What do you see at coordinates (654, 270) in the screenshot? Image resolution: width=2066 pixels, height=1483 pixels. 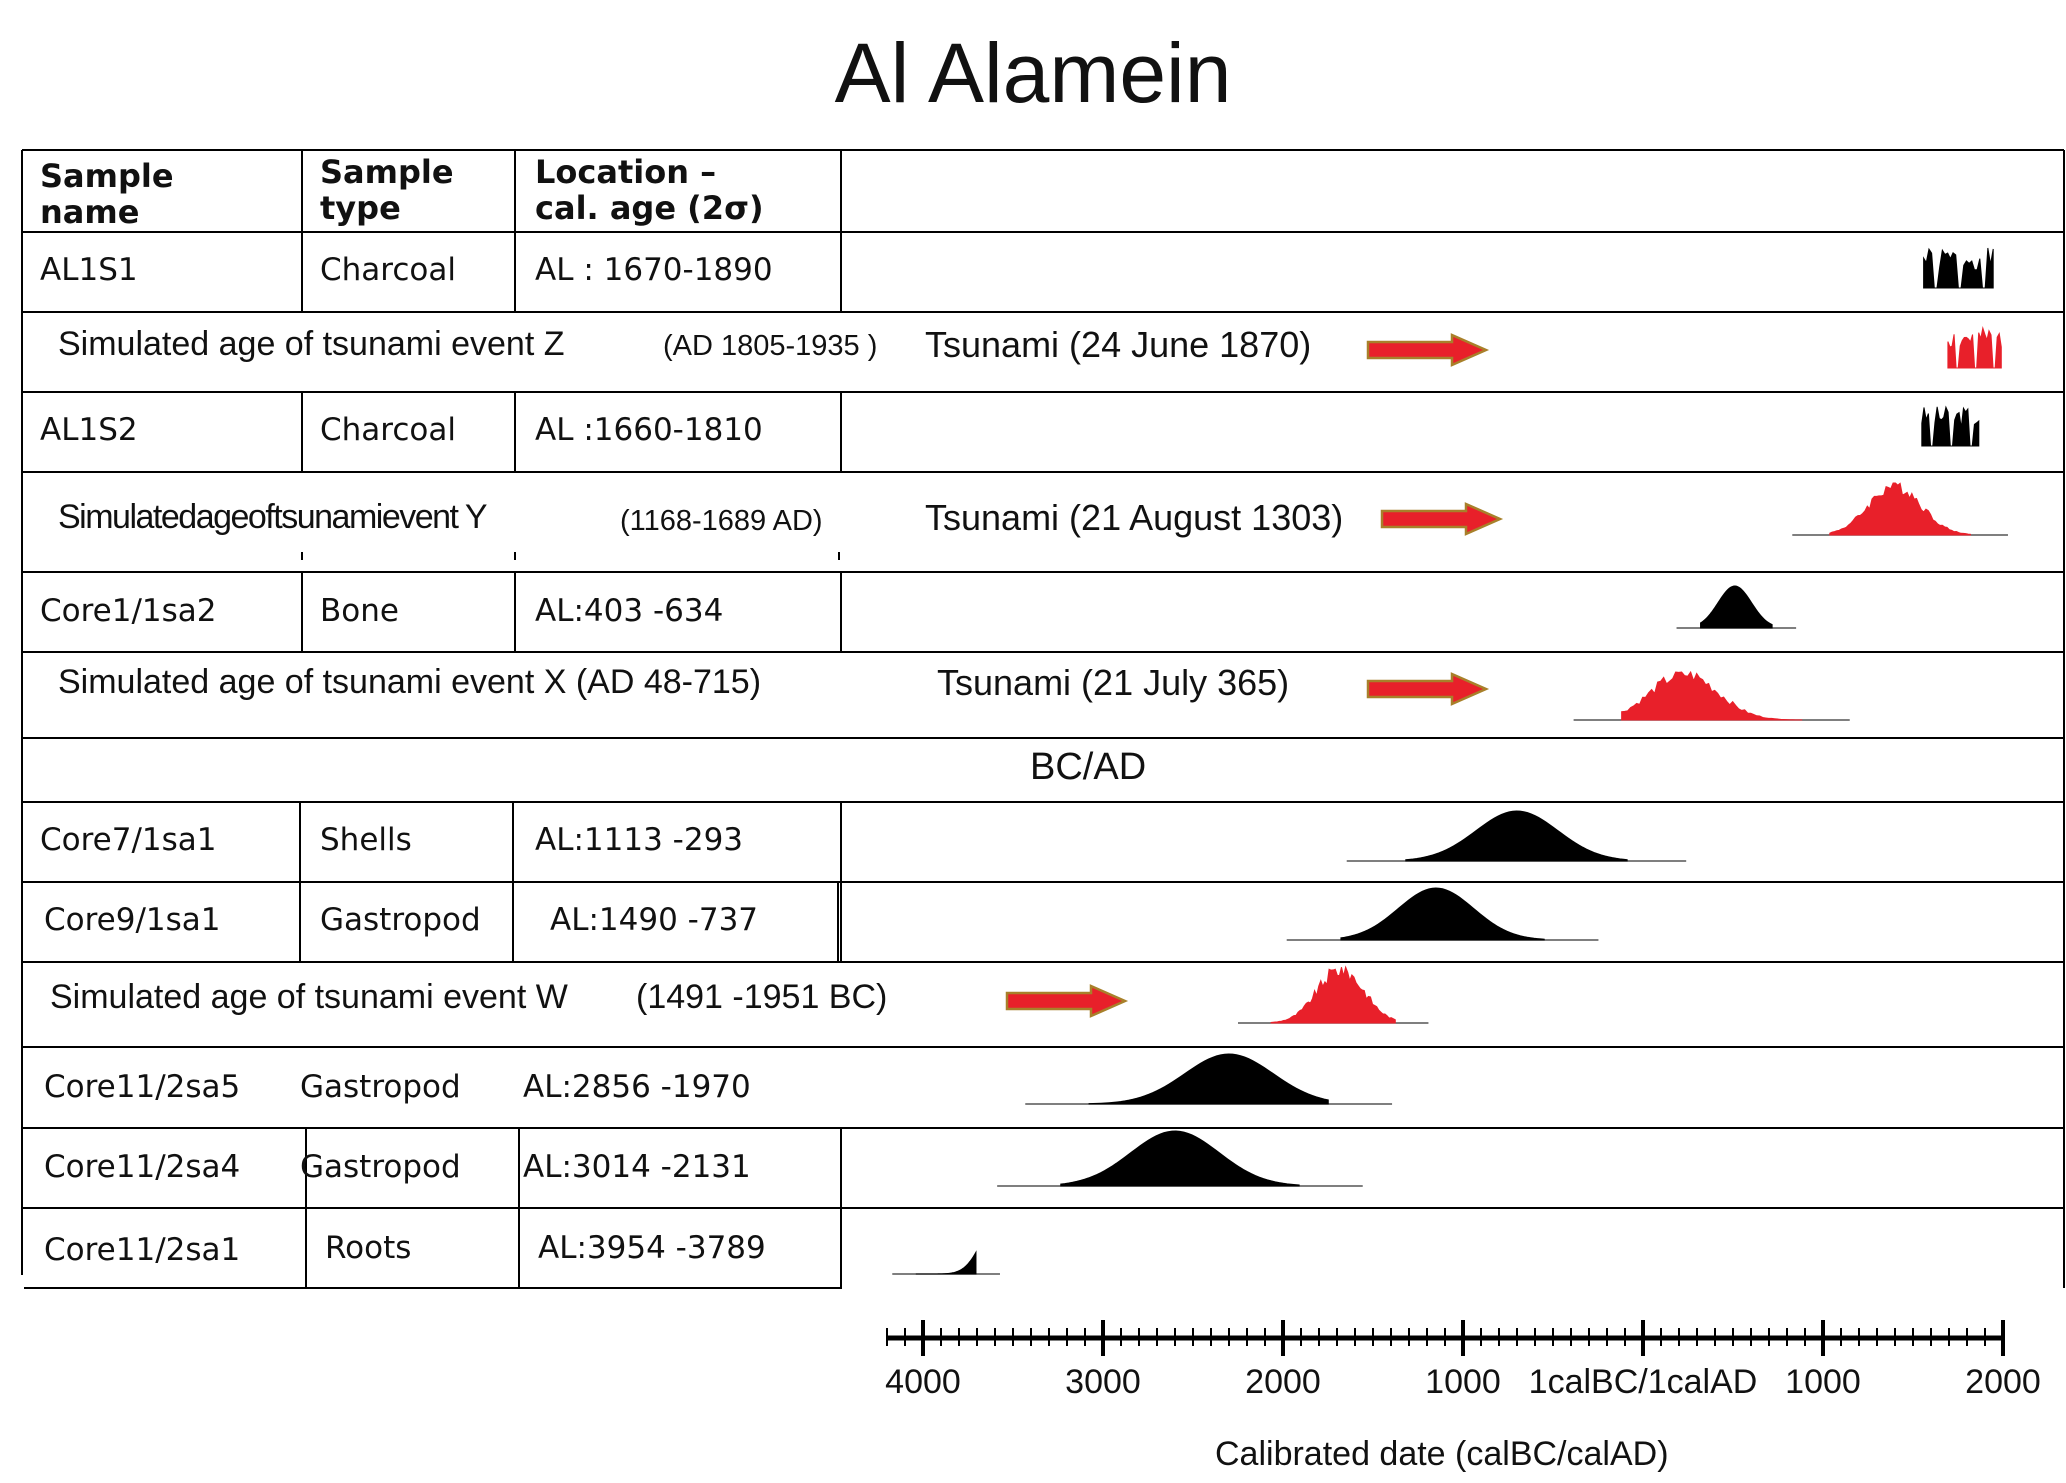 I see `row-AL1S1-age: AL : 1670-1890` at bounding box center [654, 270].